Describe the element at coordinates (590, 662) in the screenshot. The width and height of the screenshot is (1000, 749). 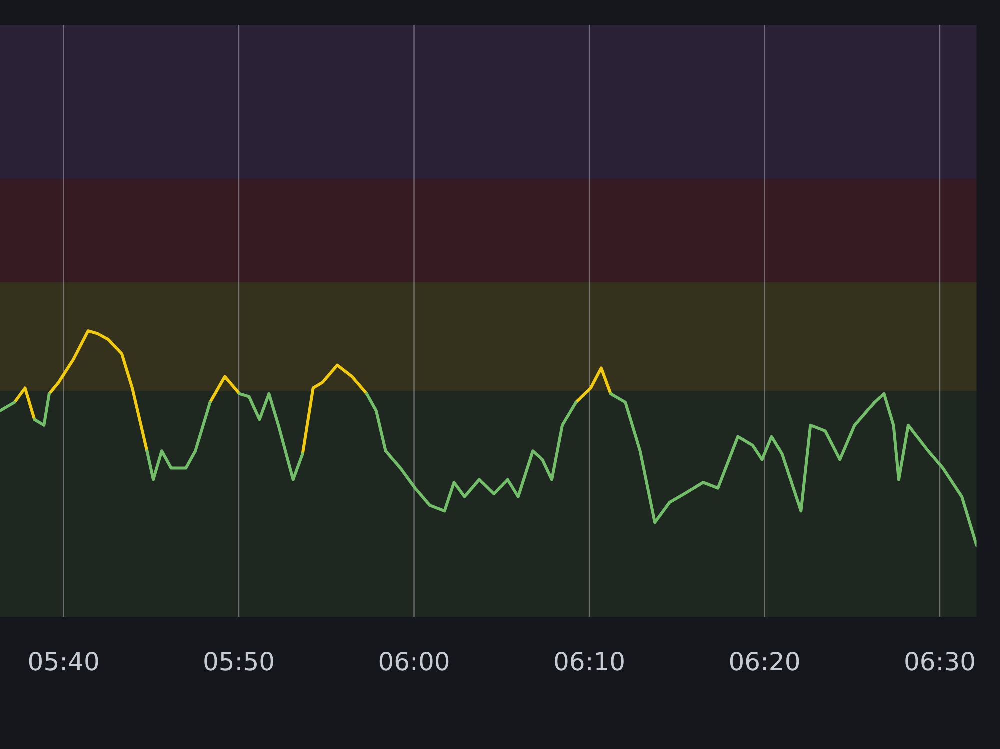
I see `x-tick-label: 06:10` at that location.